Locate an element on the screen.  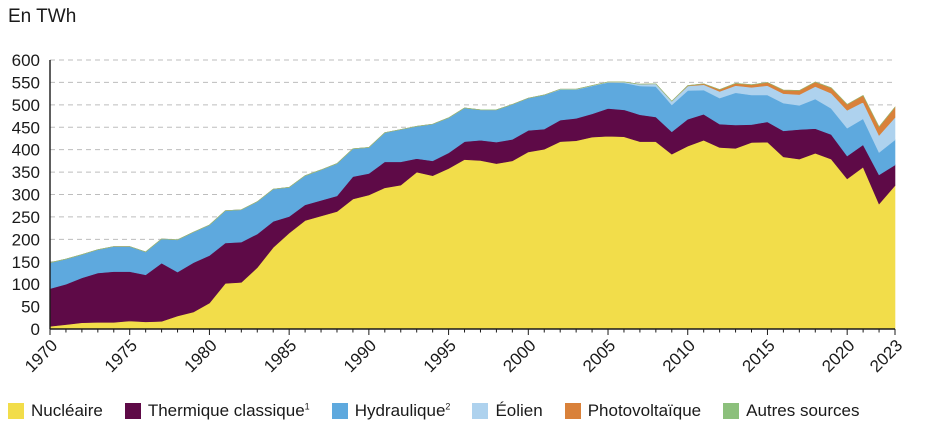
x-tick-label: 1990 is located at coordinates (360, 356).